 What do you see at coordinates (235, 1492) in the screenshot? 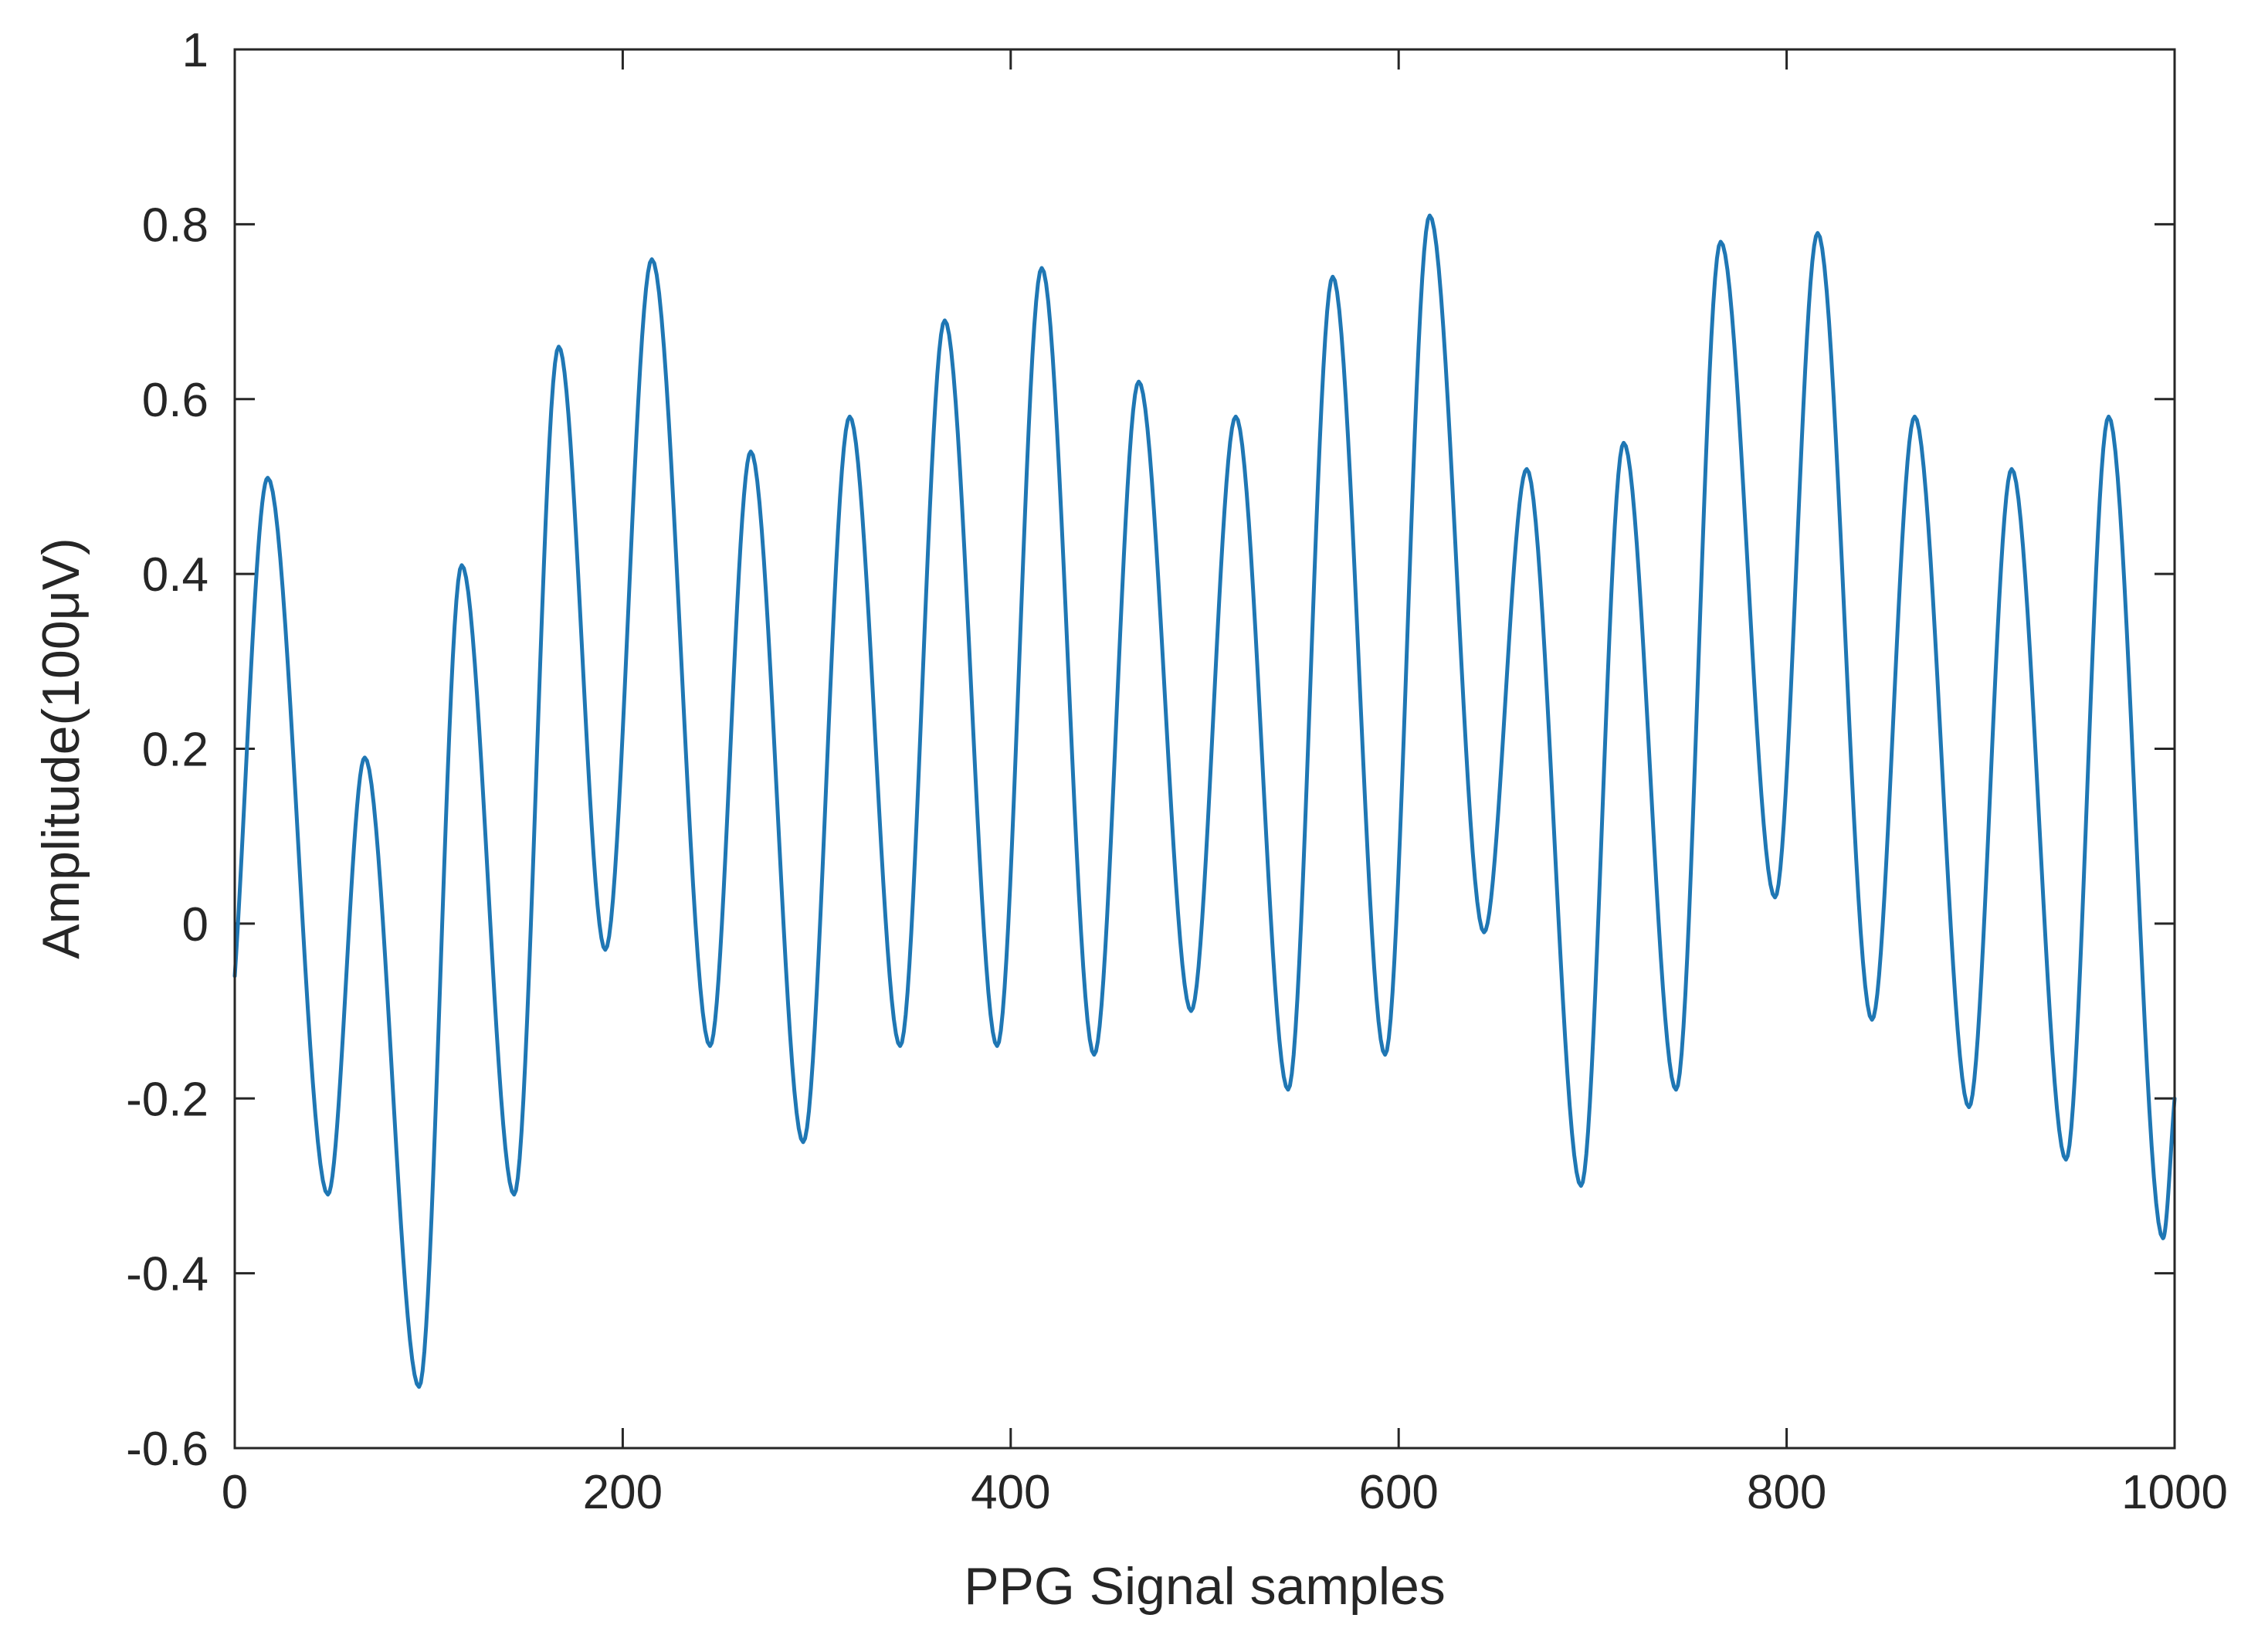
I see `x-tick-label: 0` at bounding box center [235, 1492].